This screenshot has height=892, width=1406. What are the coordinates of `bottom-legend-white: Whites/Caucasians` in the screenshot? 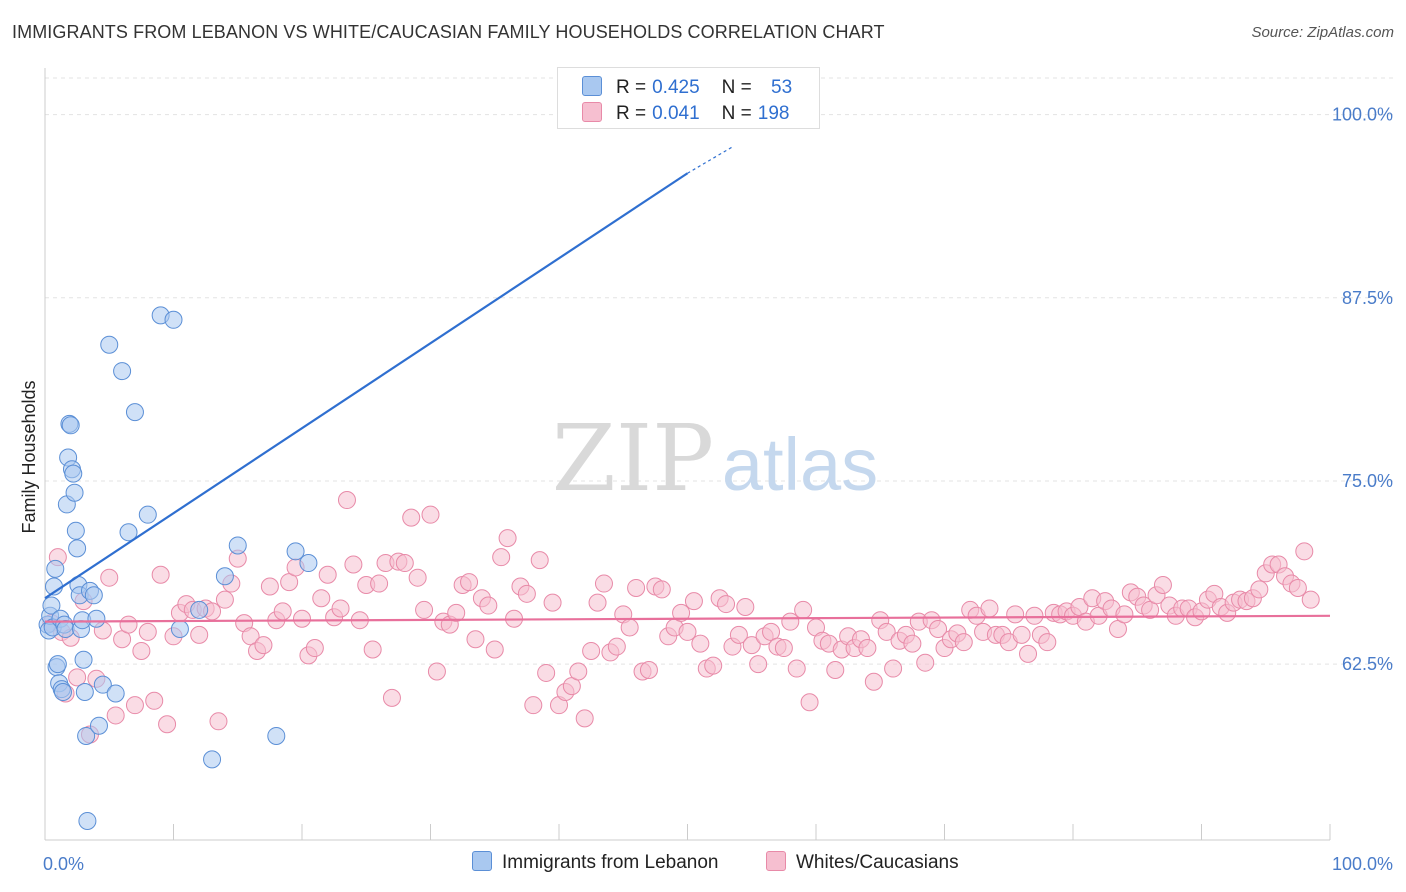 It's located at (862, 862).